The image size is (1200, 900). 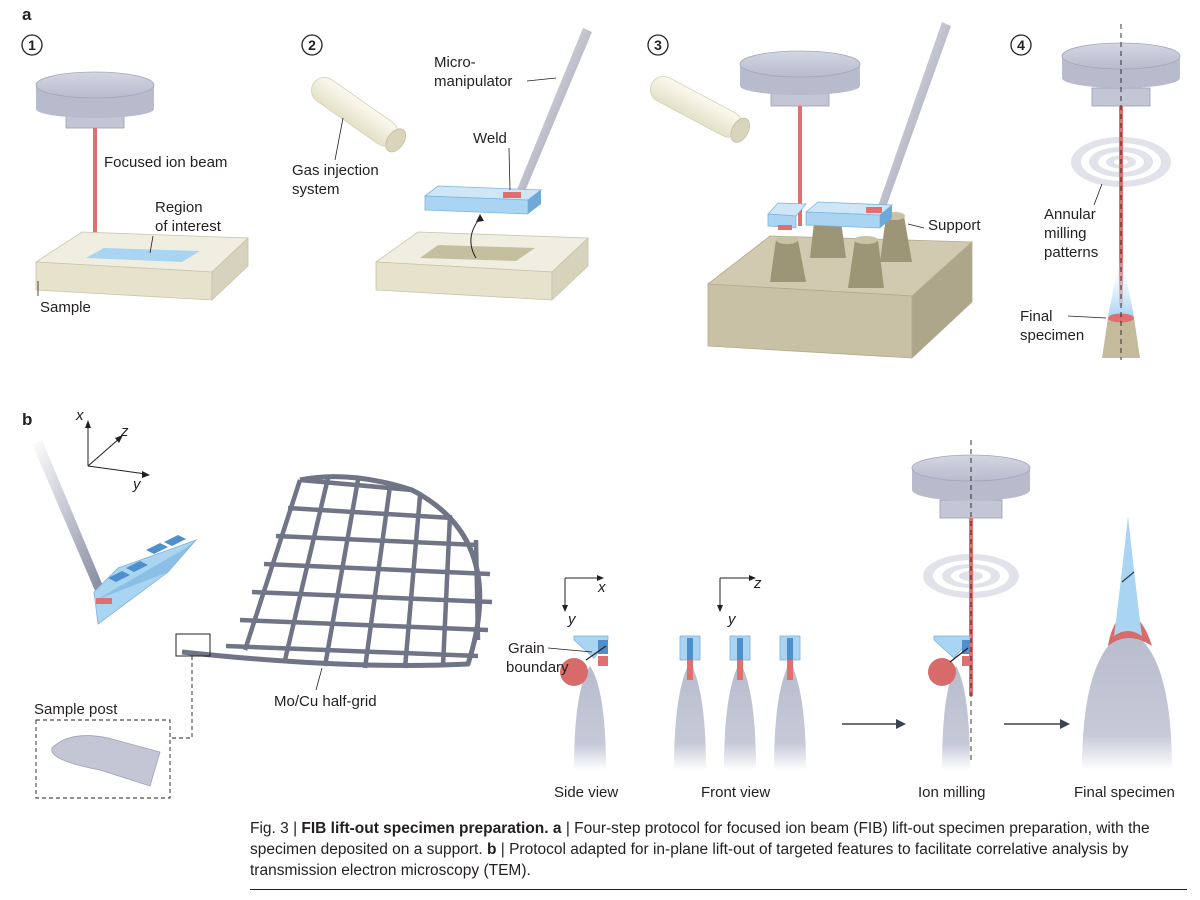 I want to click on step-3-illustration: Support, so click(x=815, y=190).